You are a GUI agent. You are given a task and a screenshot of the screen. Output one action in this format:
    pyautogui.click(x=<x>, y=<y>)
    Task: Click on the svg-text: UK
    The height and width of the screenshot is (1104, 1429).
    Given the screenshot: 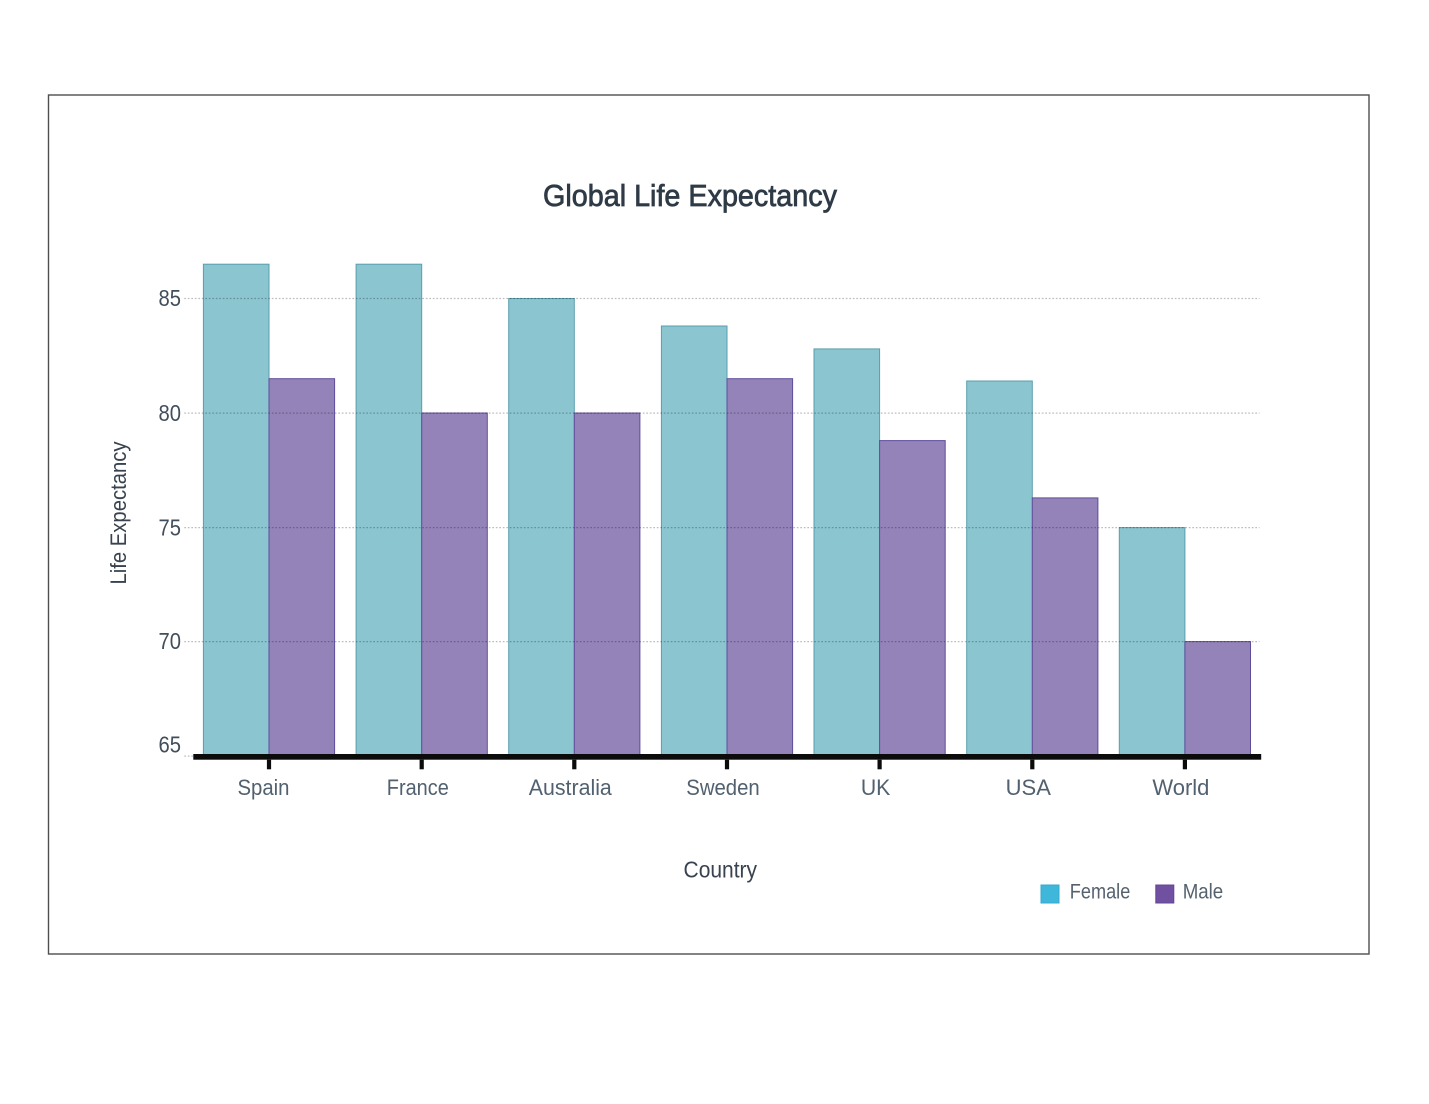 What is the action you would take?
    pyautogui.click(x=876, y=787)
    